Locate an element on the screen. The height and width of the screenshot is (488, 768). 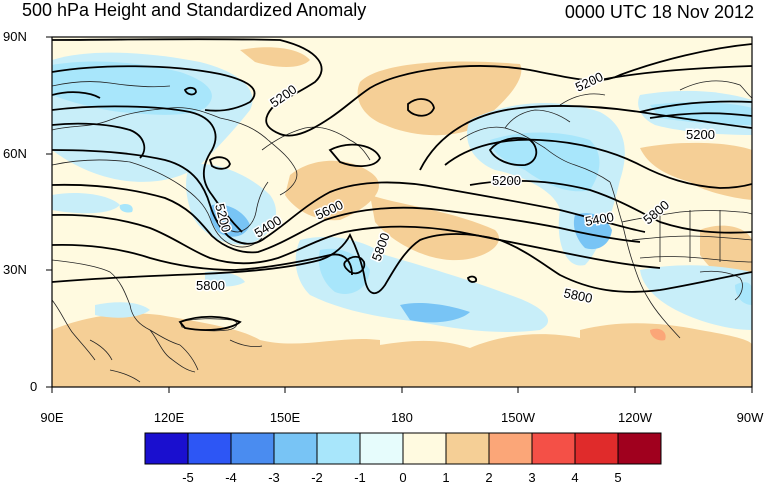
contour-label: 5800 is located at coordinates (210, 285).